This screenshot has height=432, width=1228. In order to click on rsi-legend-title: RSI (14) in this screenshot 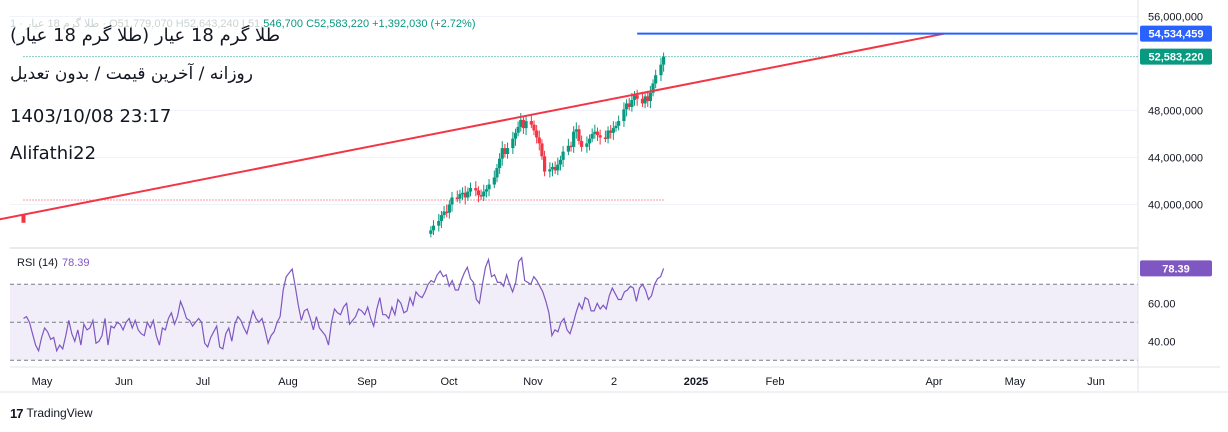, I will do `click(37, 263)`.